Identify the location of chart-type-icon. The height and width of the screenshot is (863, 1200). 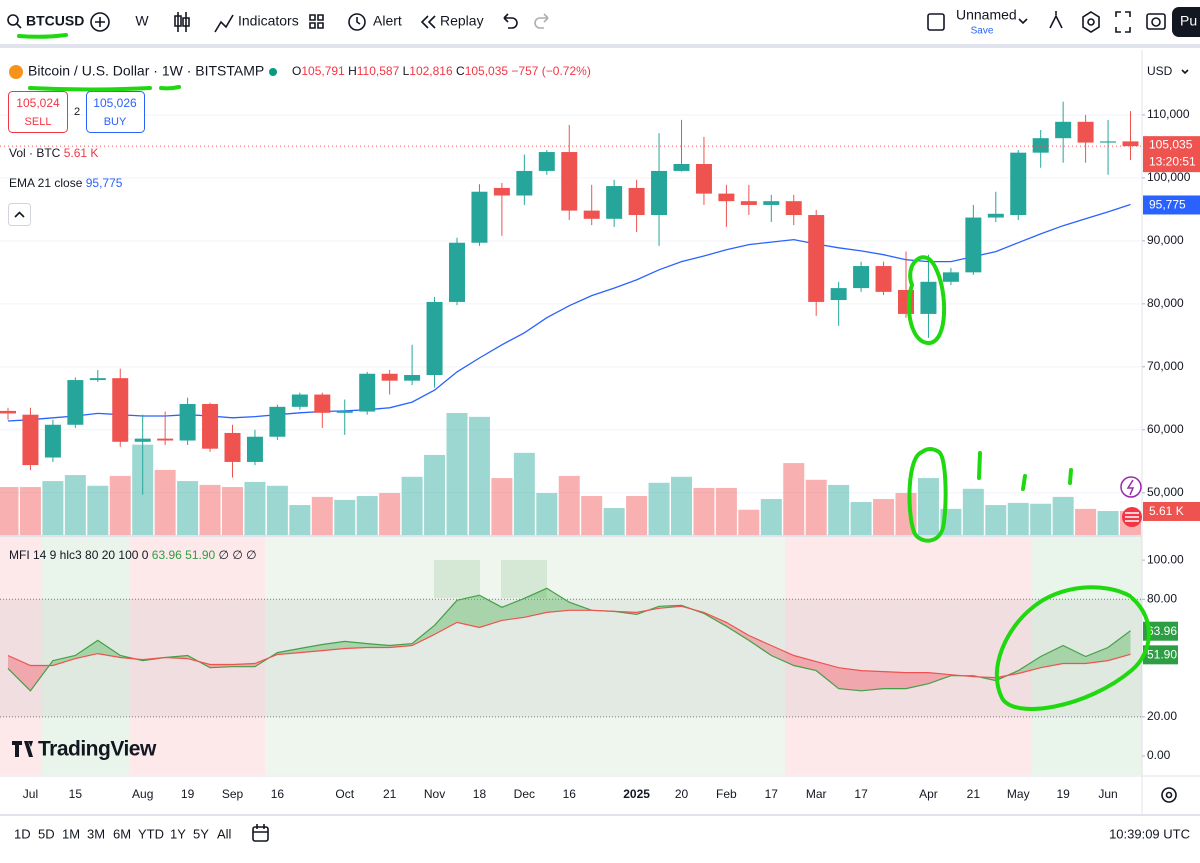
(182, 22).